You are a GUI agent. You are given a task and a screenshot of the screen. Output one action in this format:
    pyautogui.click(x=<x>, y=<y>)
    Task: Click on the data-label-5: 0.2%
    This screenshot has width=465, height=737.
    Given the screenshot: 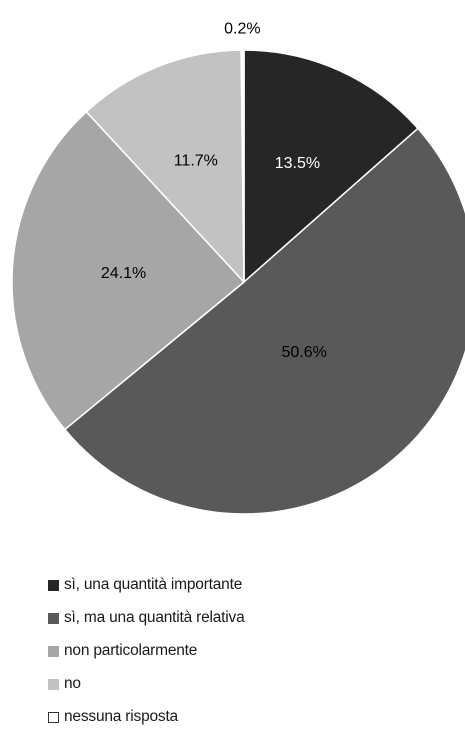 What is the action you would take?
    pyautogui.click(x=242, y=28)
    